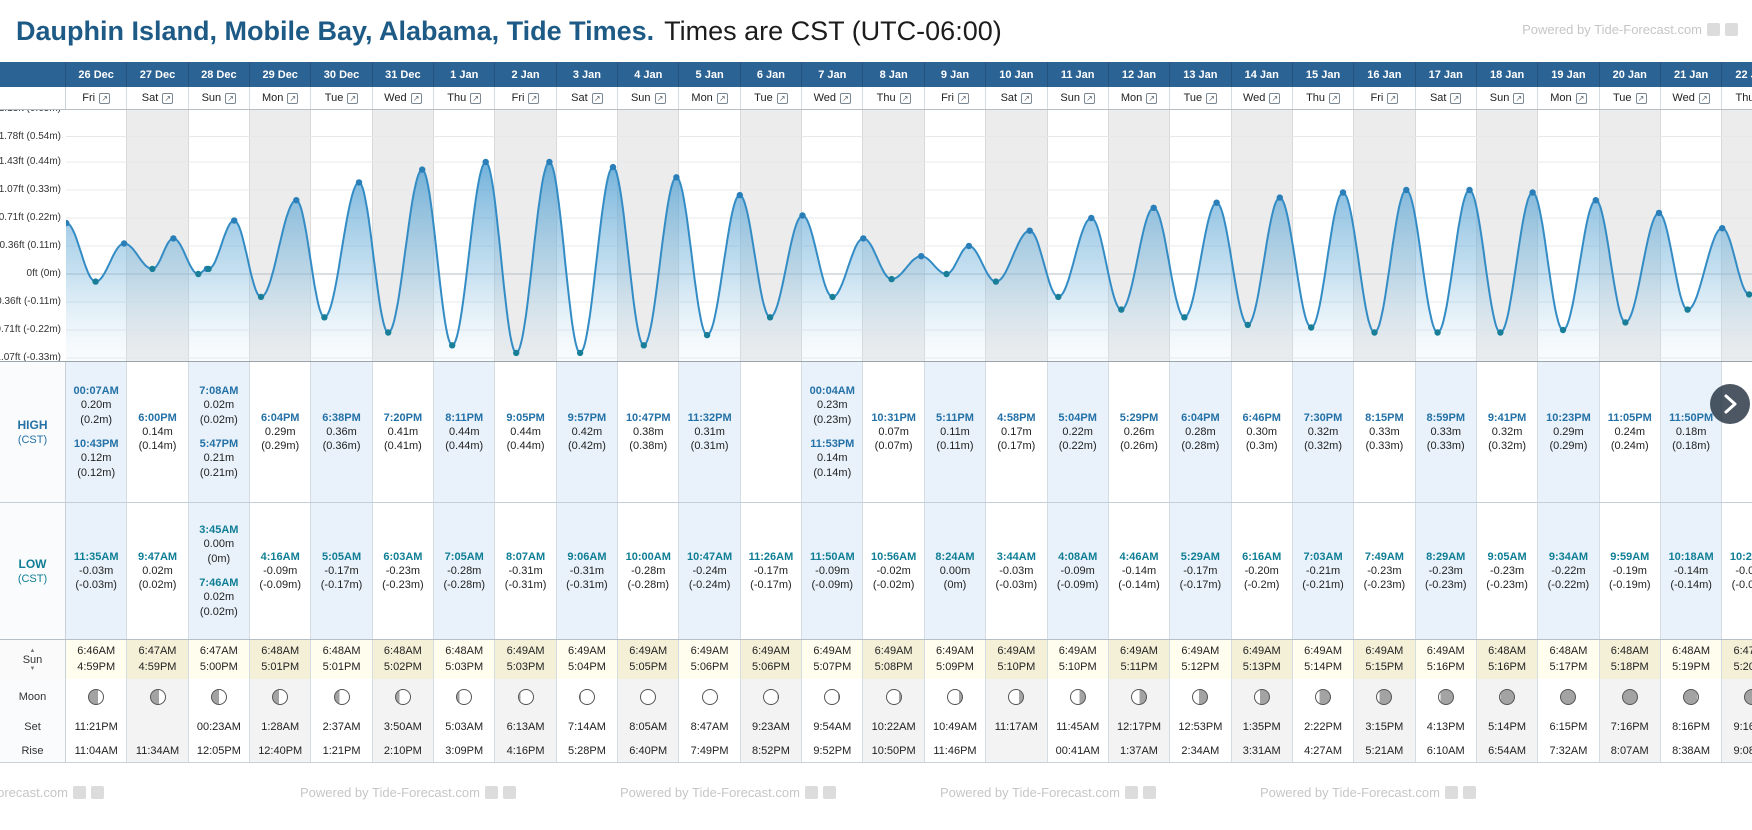 The width and height of the screenshot is (1752, 830). I want to click on tide-height-paren: (-0.17m), so click(341, 585).